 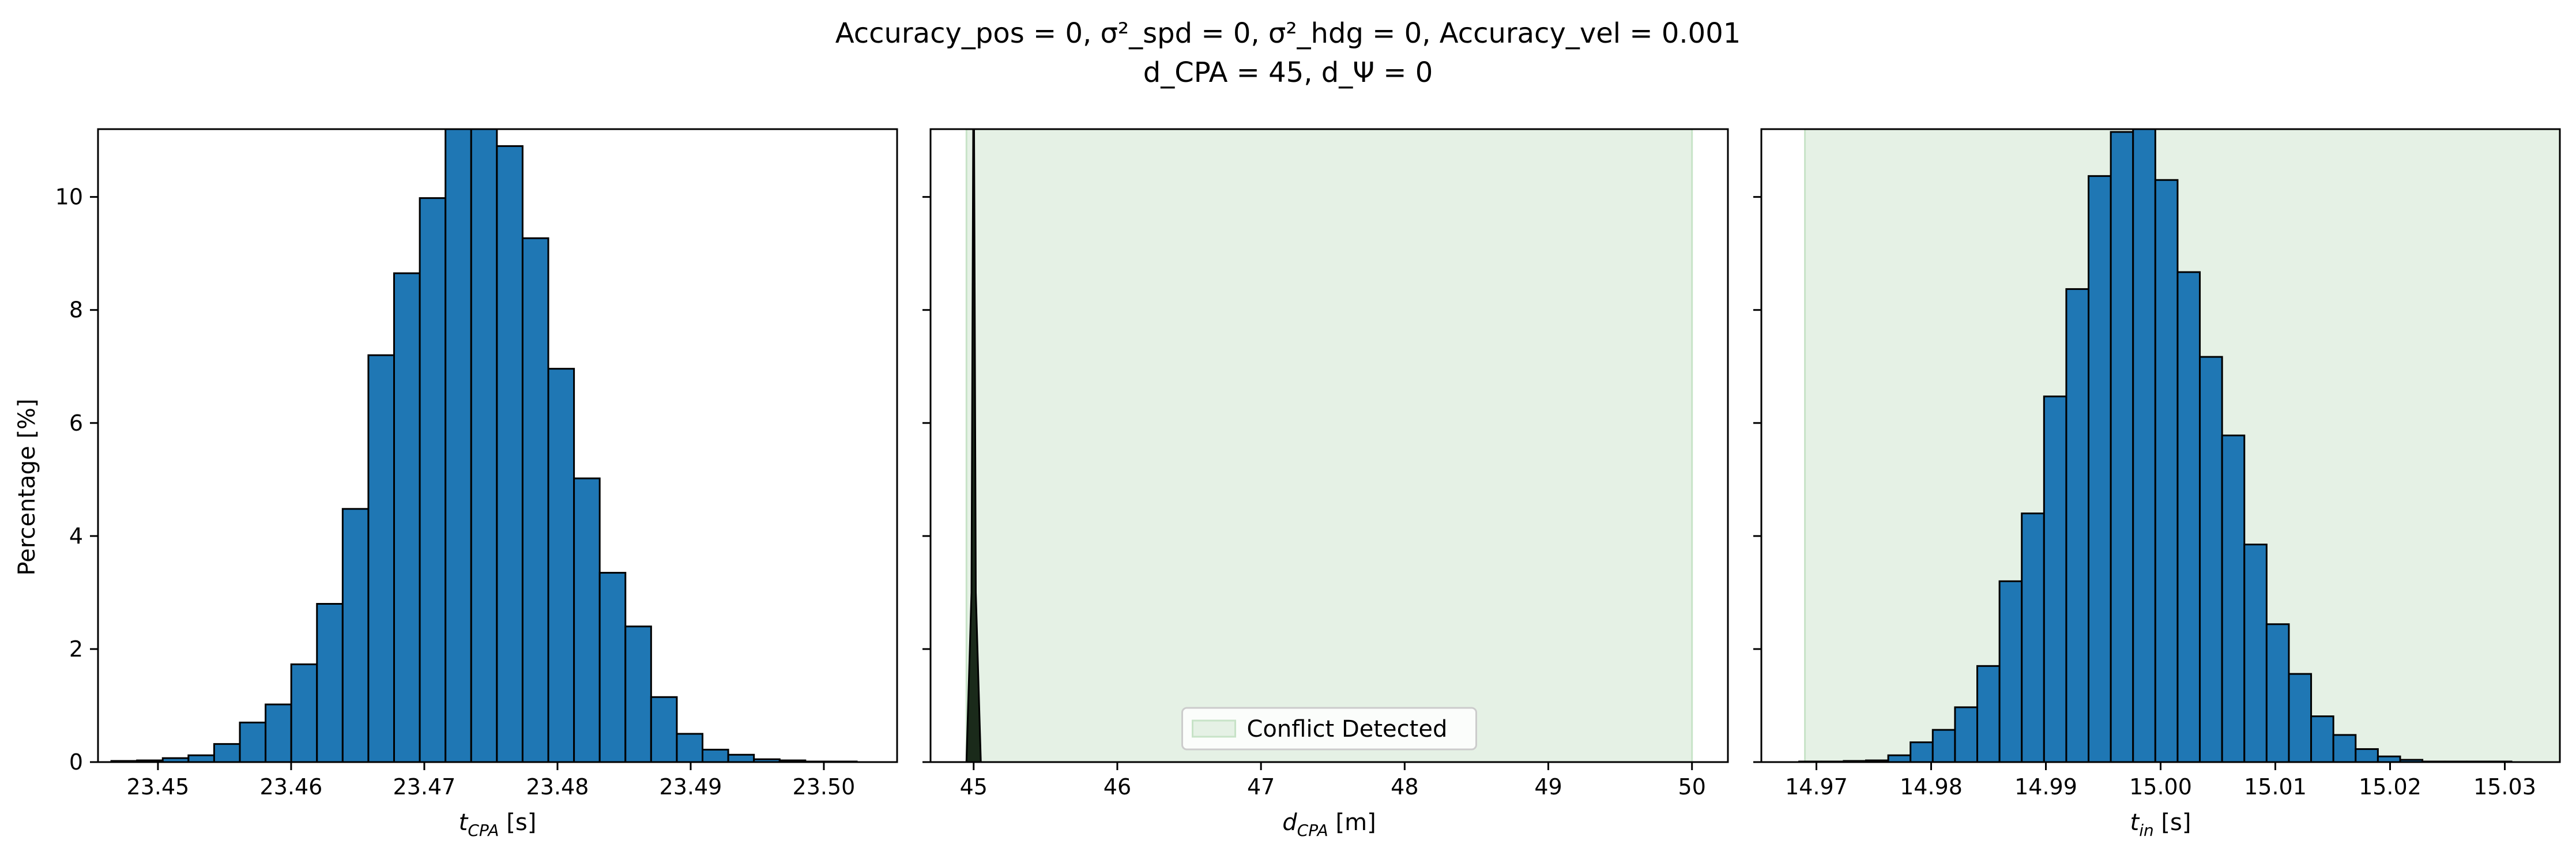 What do you see at coordinates (158, 787) in the screenshot?
I see `x-tick-label: 23.45` at bounding box center [158, 787].